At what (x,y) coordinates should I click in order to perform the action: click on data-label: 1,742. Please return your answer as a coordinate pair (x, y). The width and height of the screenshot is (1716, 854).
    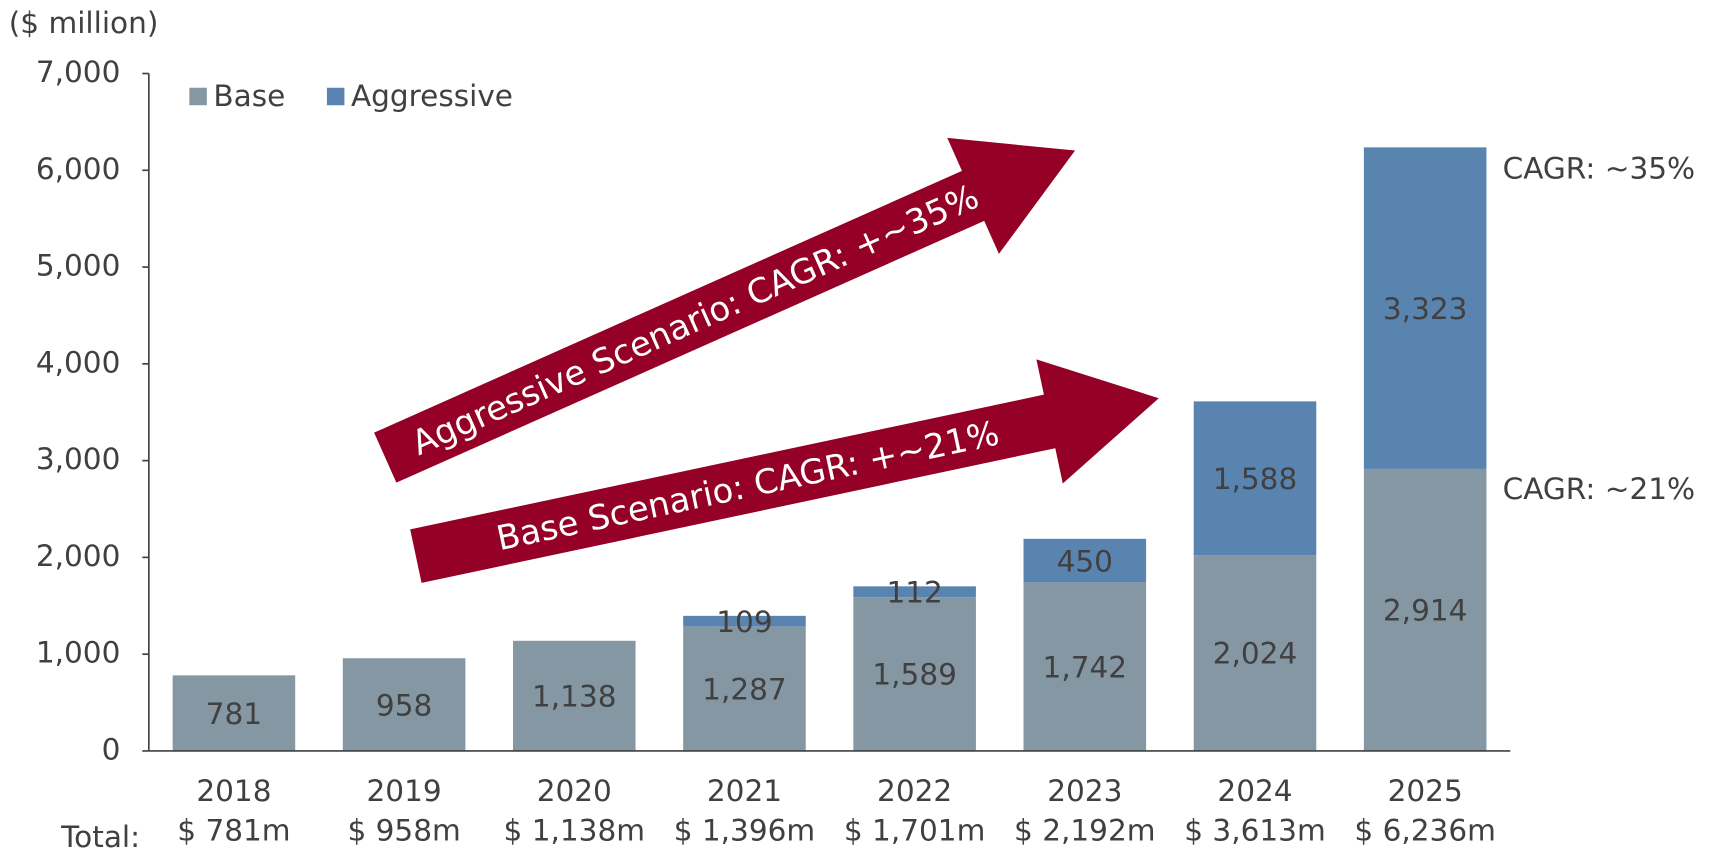
    Looking at the image, I should click on (1085, 667).